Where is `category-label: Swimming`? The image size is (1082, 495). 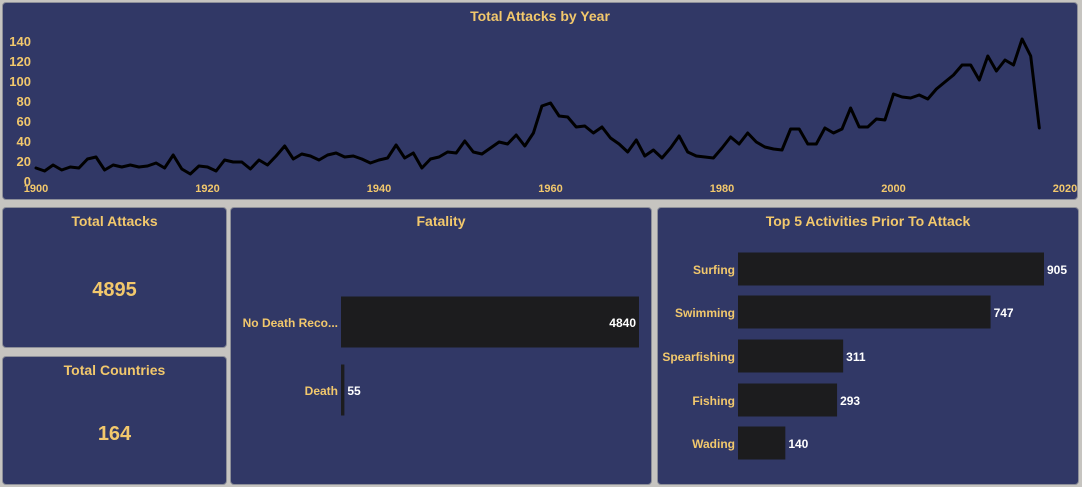
category-label: Swimming is located at coordinates (705, 313).